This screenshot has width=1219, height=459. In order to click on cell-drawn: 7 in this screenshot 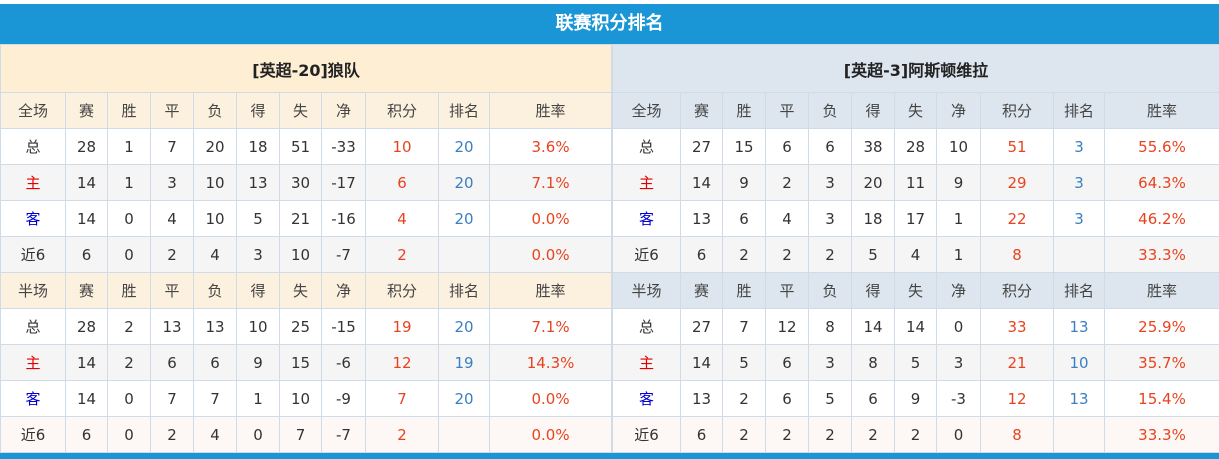, I will do `click(172, 146)`.